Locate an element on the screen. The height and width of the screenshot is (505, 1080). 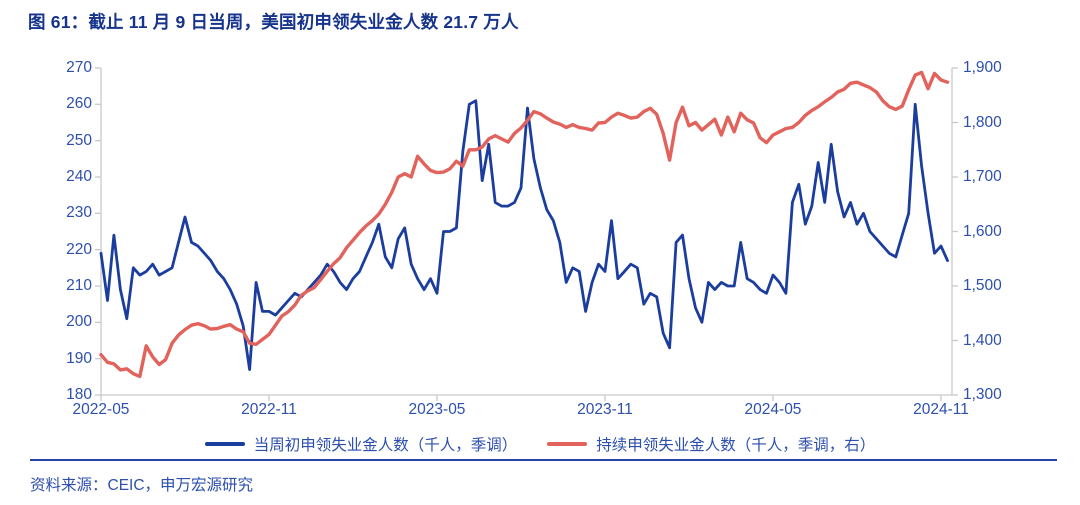
chart-legend: 当周初申领失业金人数（千人，季调） 持续申领失业金人数（千人，季调，右） is located at coordinates (540, 444).